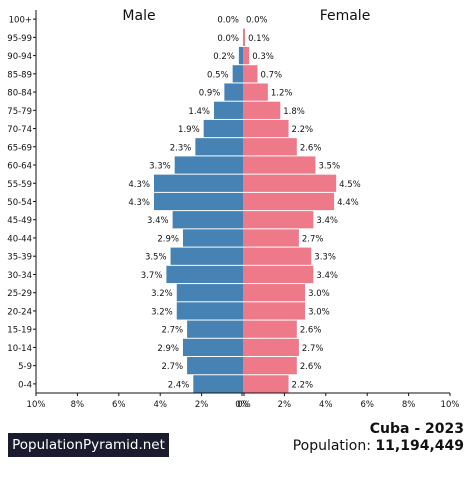 Image resolution: width=474 pixels, height=478 pixels. I want to click on female-value-label: 2.2%, so click(303, 130).